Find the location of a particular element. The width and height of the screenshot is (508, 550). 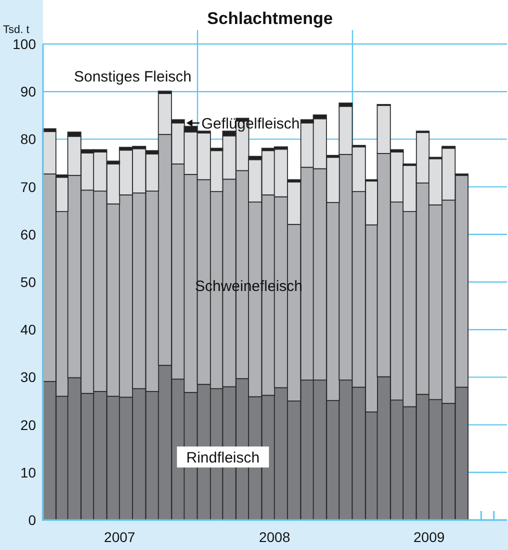

chart-title: Schlachtmenge is located at coordinates (270, 18).